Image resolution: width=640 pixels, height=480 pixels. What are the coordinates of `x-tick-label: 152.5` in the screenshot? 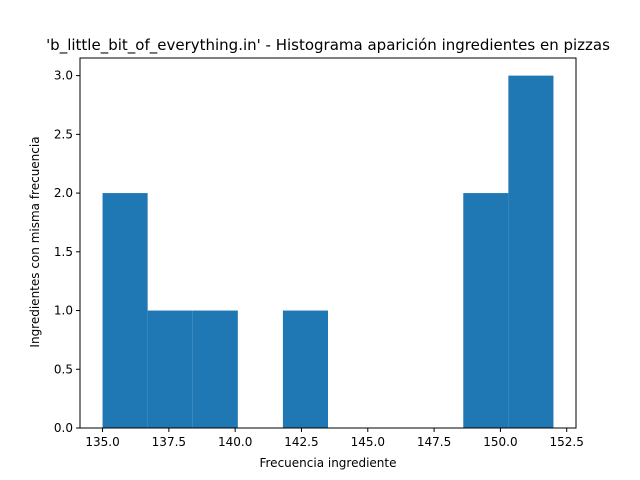 It's located at (567, 442).